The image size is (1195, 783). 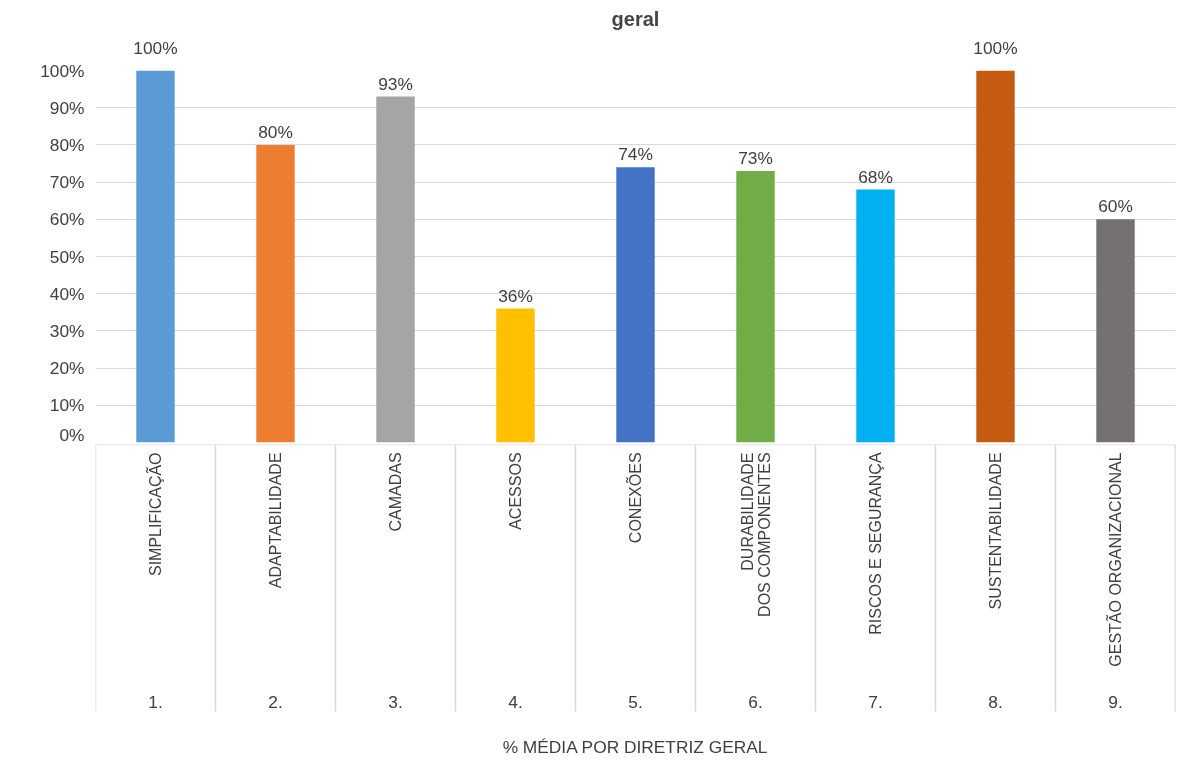 What do you see at coordinates (515, 295) in the screenshot?
I see `data-label: 36%` at bounding box center [515, 295].